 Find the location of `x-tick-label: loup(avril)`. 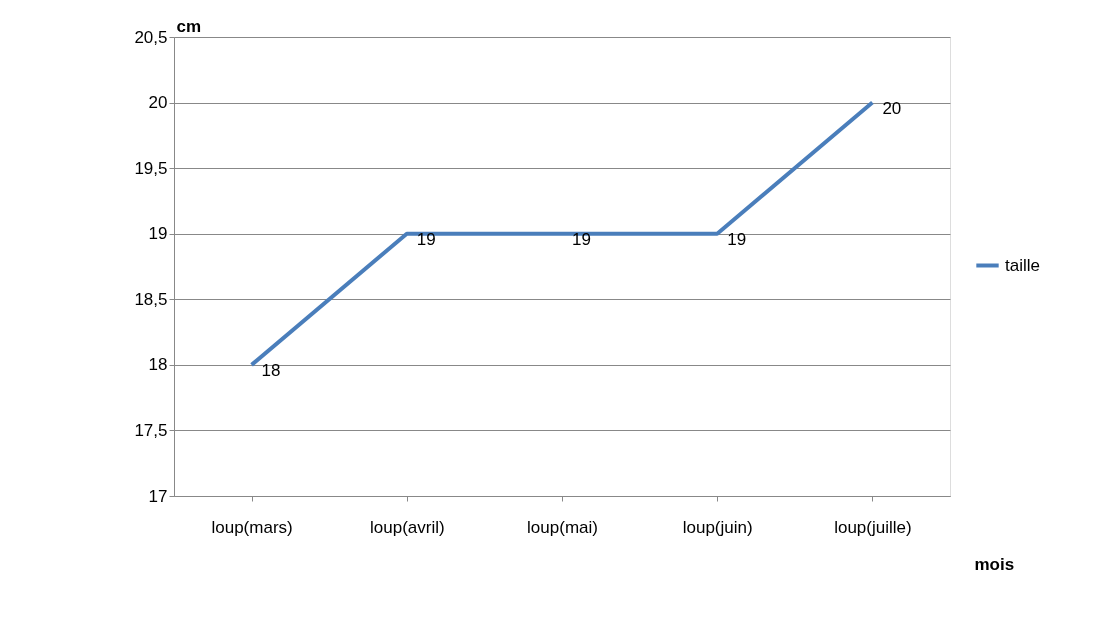

x-tick-label: loup(avril) is located at coordinates (407, 527).